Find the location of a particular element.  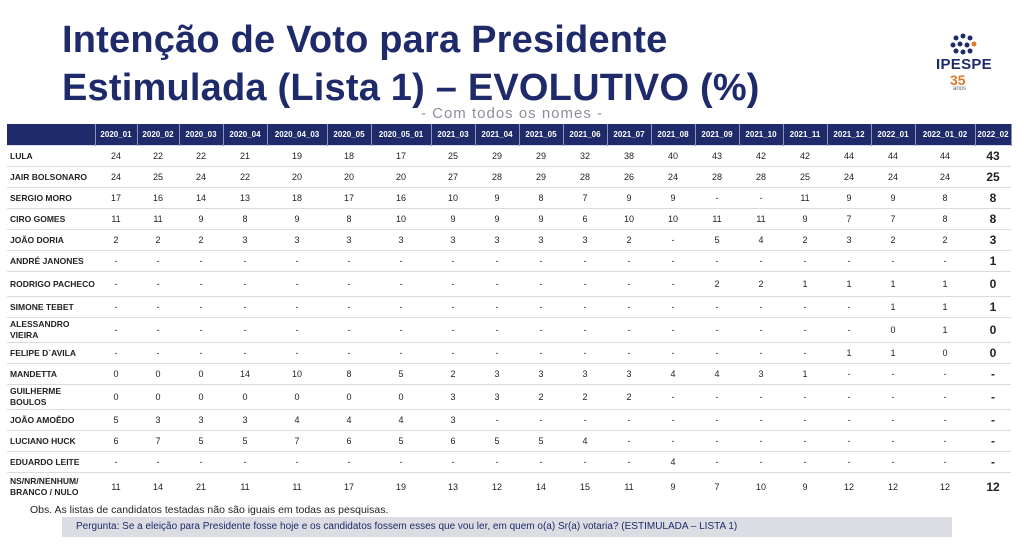

table-row: FELIPE D`AVILA - - - - - - - - - - - - - - - -1 1 0 0 is located at coordinates (509, 353).